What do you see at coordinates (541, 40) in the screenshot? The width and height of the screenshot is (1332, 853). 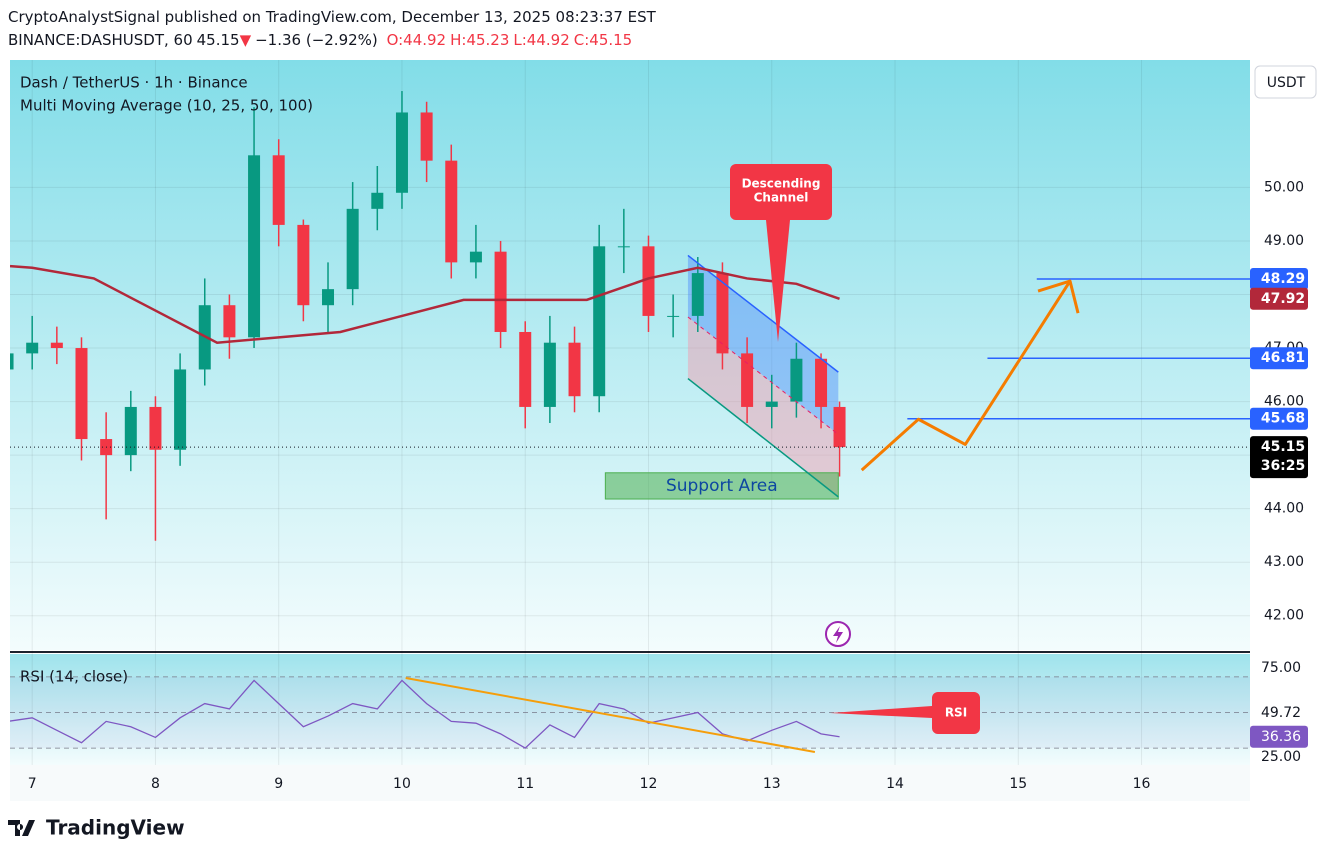 I see `ohlc: L:44.92` at bounding box center [541, 40].